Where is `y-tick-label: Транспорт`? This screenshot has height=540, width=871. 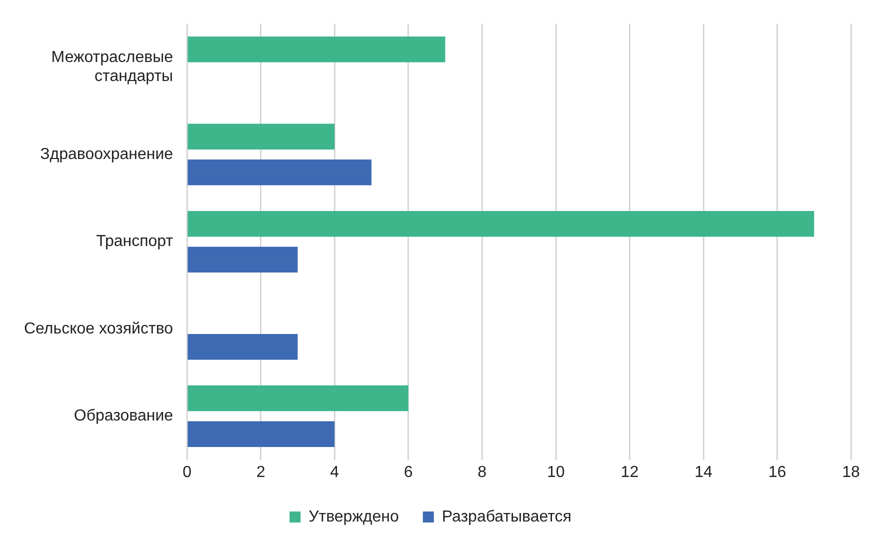 y-tick-label: Транспорт is located at coordinates (135, 241).